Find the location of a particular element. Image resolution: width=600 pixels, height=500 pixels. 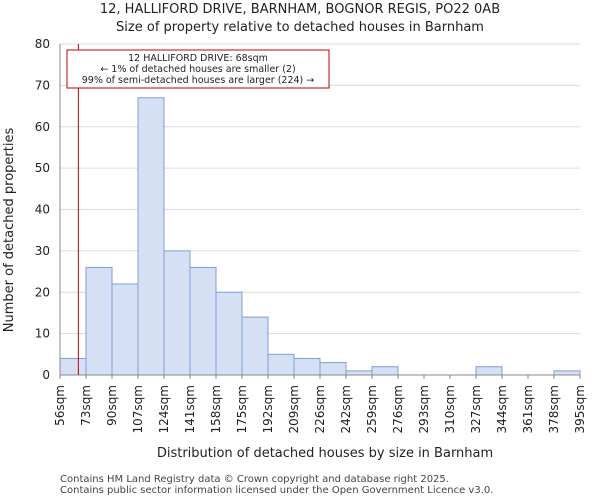

x-tick-label: 378sqm is located at coordinates (554, 409).